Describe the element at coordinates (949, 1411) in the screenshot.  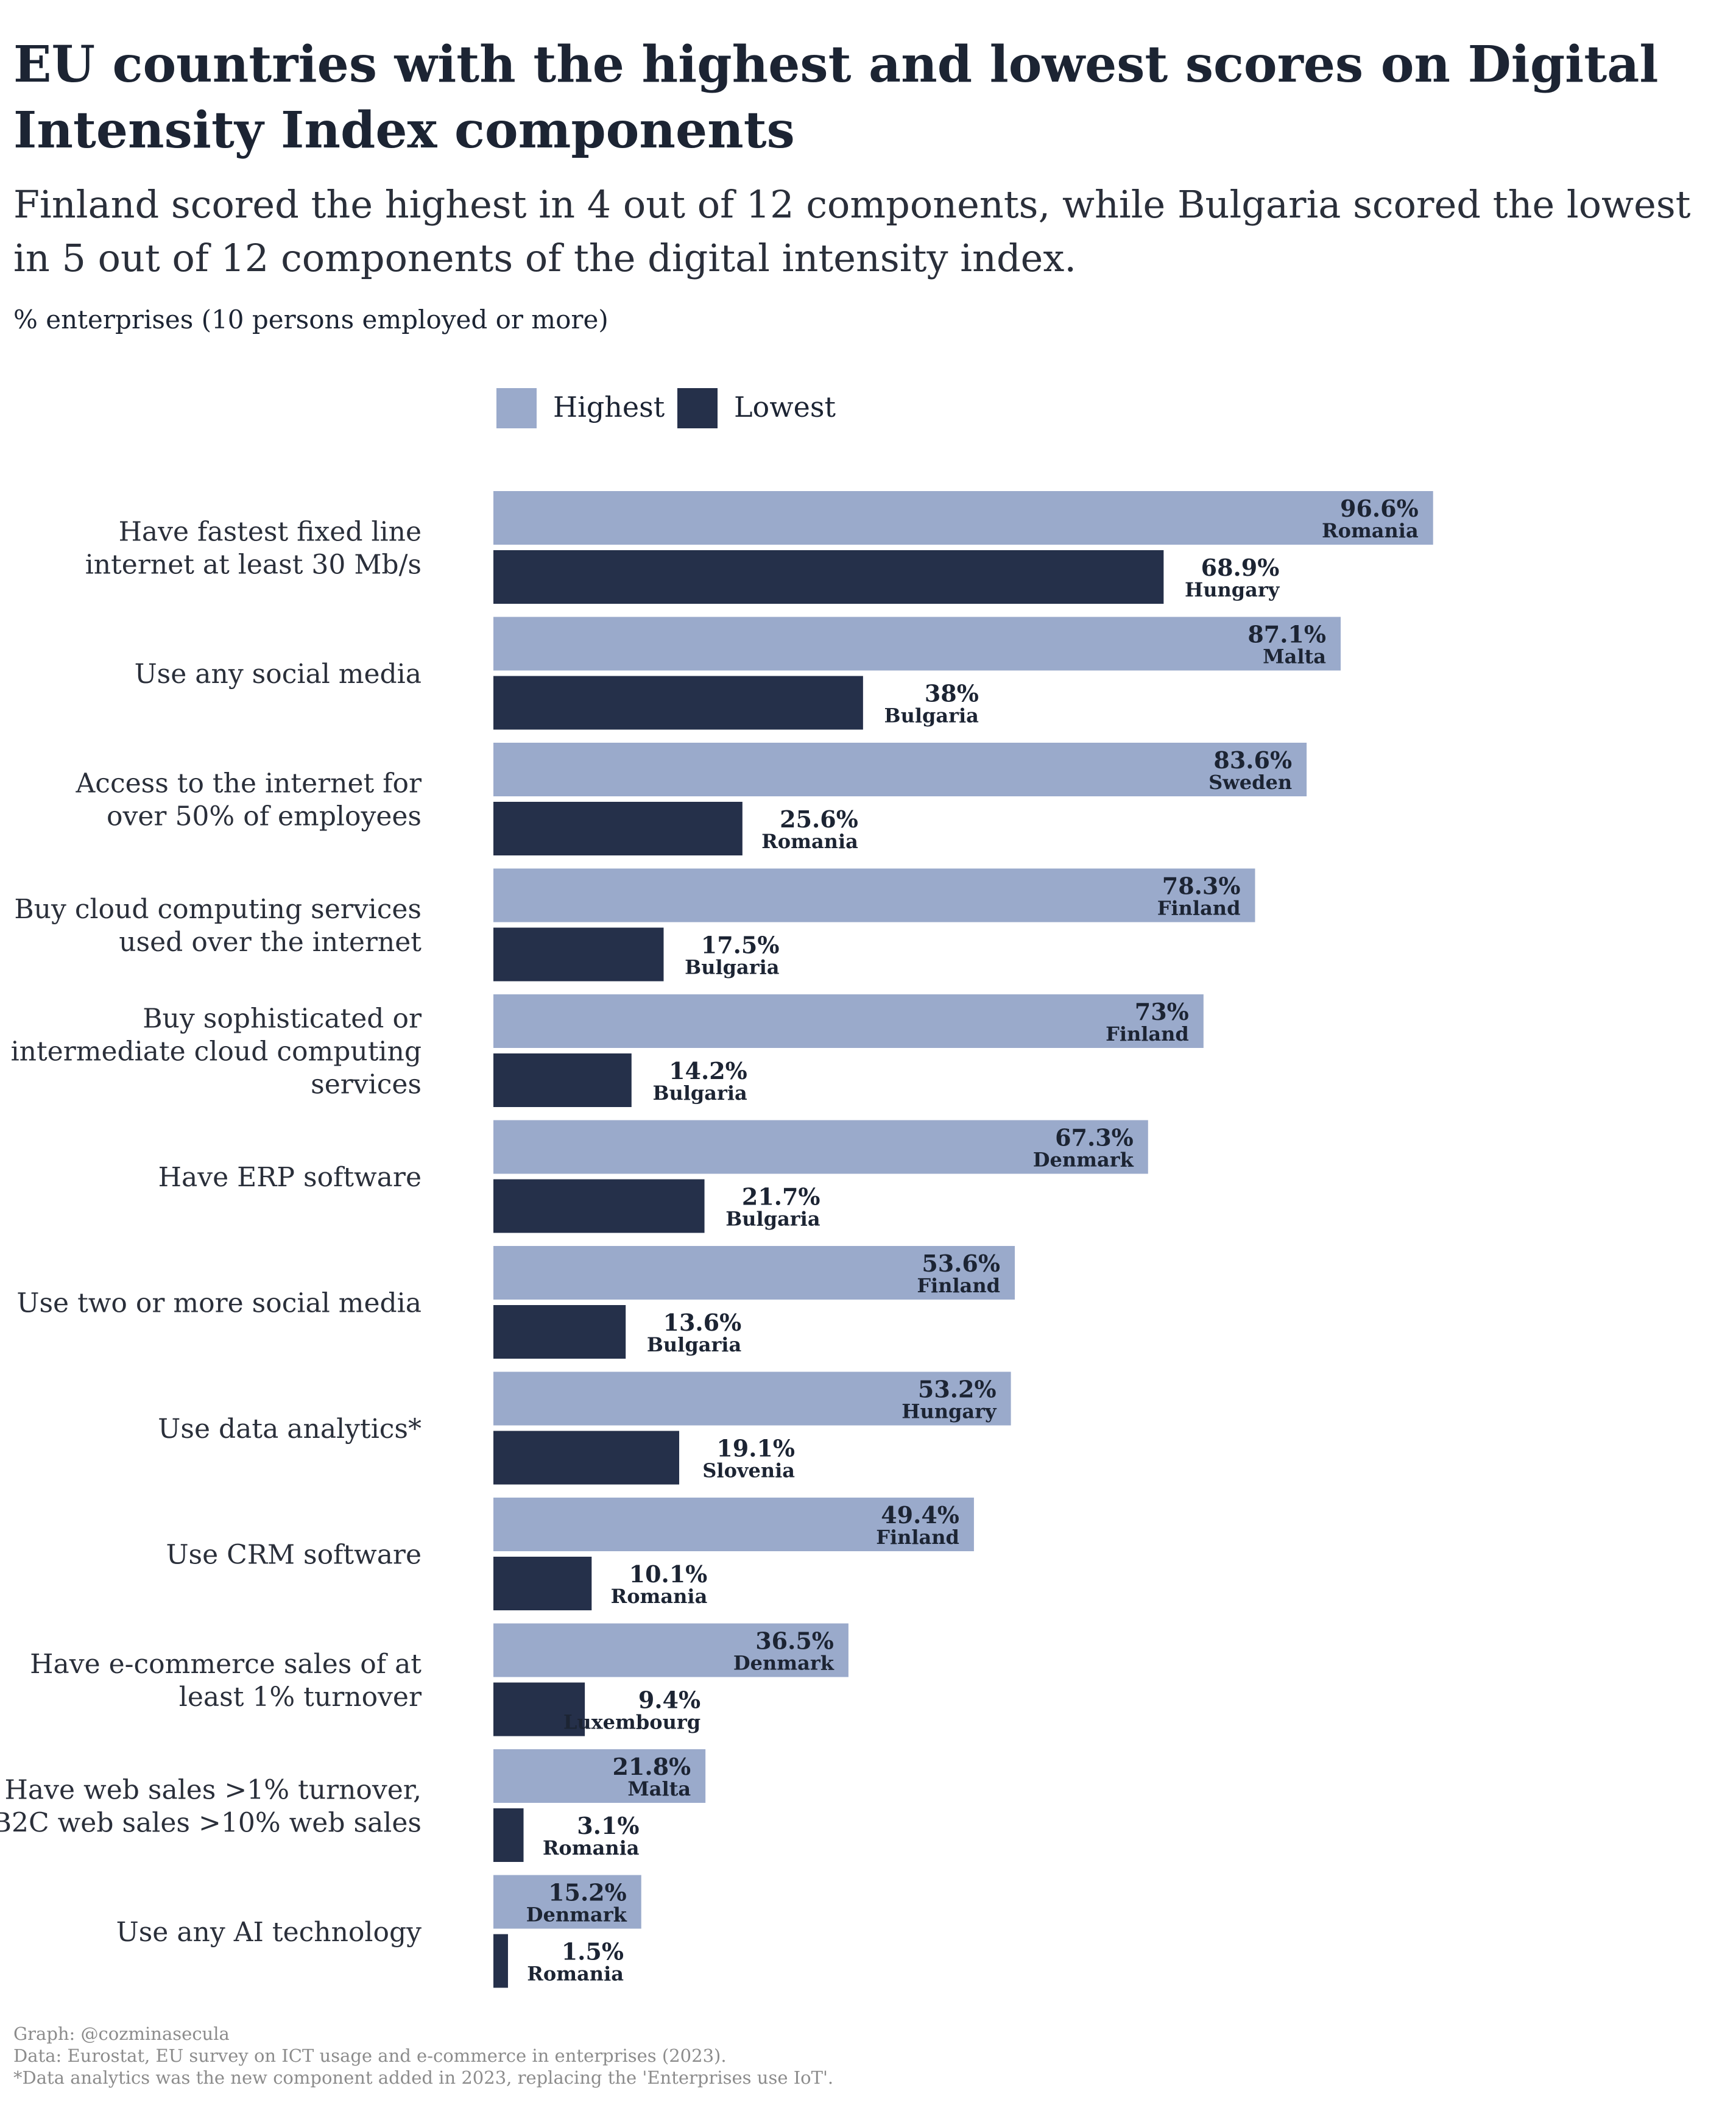
I see `country-label-highest: Hungary` at that location.